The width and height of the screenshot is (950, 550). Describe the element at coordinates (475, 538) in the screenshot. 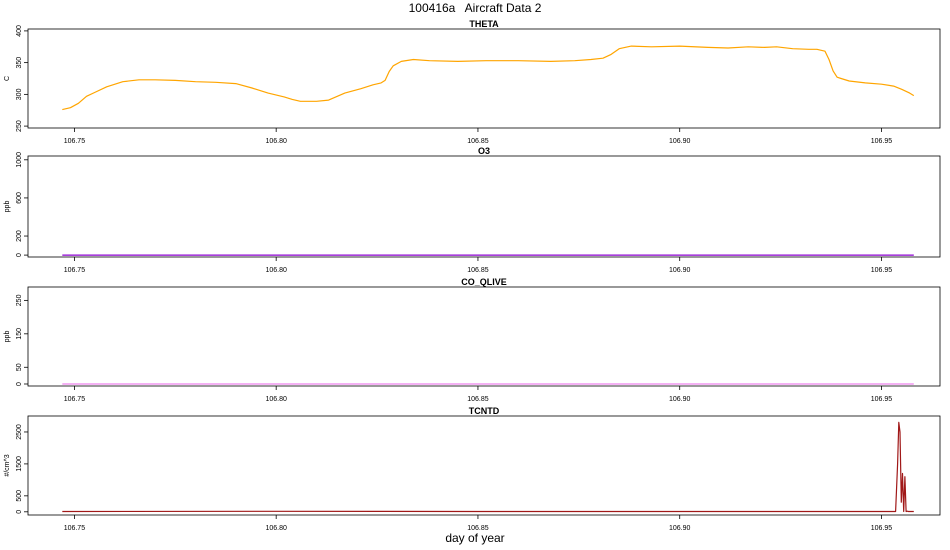

I see `x-axis-label: day of year` at that location.